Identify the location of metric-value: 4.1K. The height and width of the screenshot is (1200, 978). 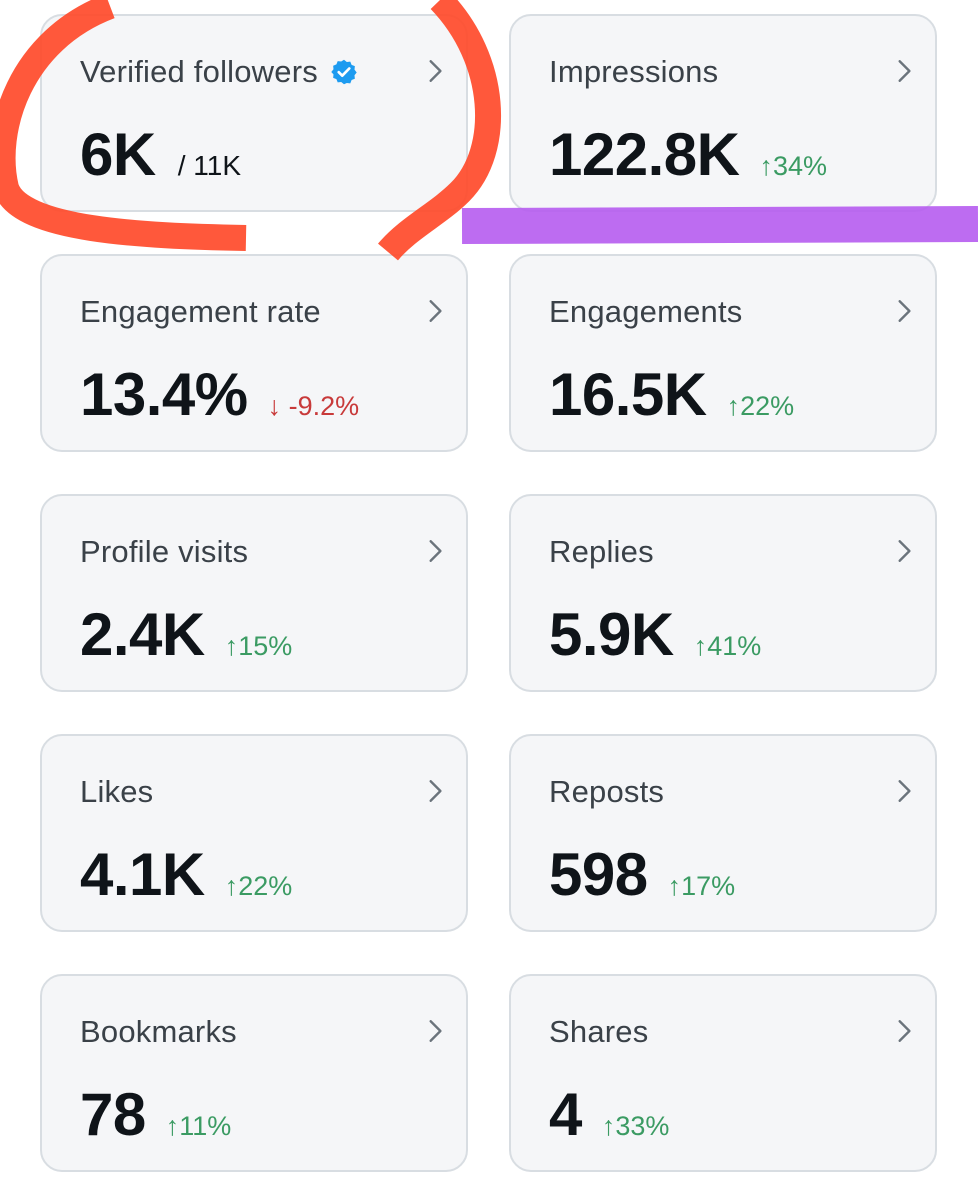
(142, 874).